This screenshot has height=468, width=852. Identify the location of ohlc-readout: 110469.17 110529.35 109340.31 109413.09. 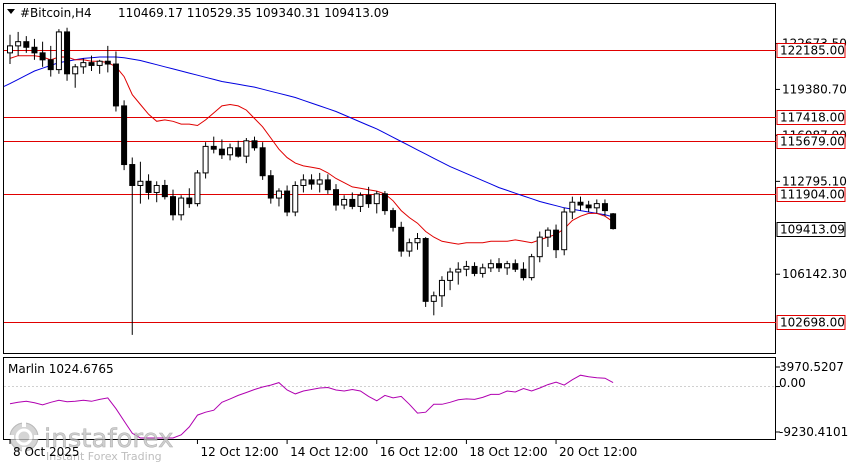
(253, 13).